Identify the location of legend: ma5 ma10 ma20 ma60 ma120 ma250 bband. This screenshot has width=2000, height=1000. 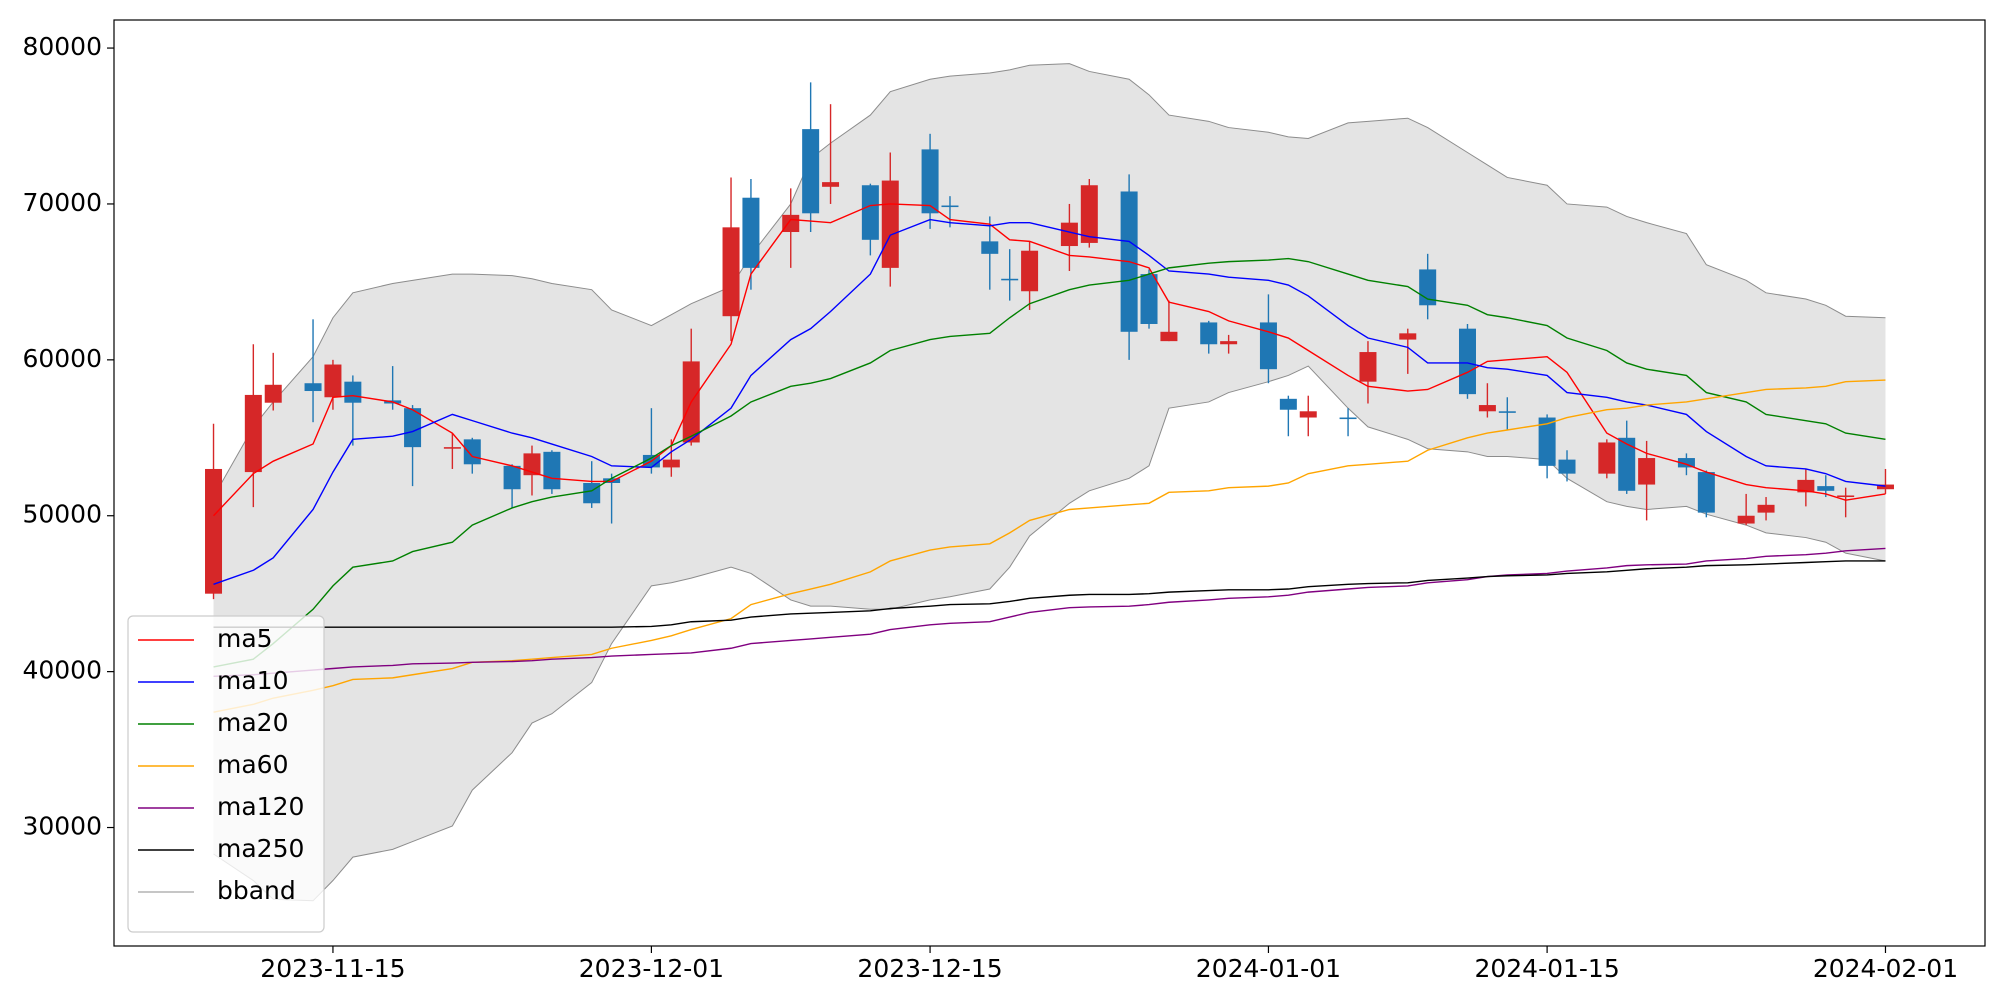
(226, 774).